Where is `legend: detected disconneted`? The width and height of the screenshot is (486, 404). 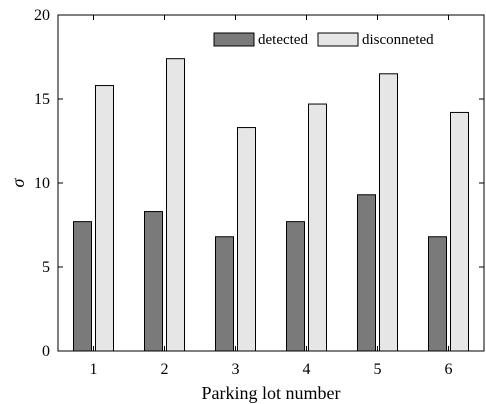 legend: detected disconneted is located at coordinates (323, 40).